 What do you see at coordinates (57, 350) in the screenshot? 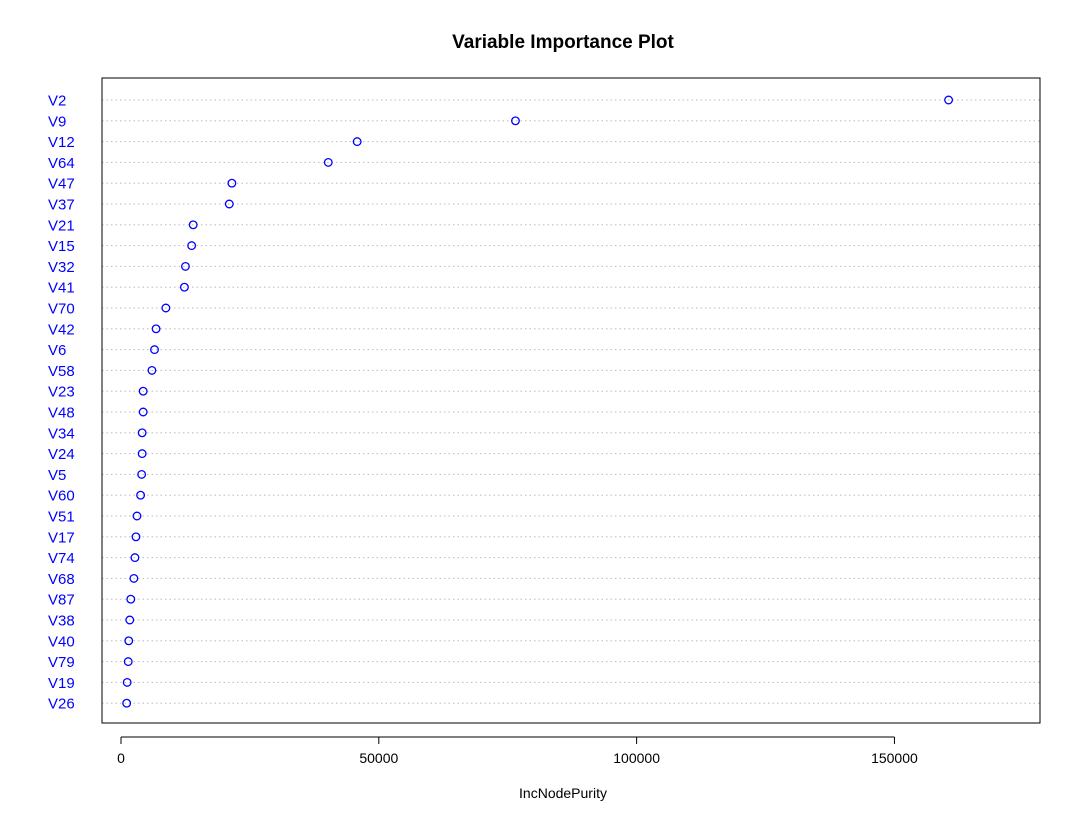
I see `variable-label-v6: V6` at bounding box center [57, 350].